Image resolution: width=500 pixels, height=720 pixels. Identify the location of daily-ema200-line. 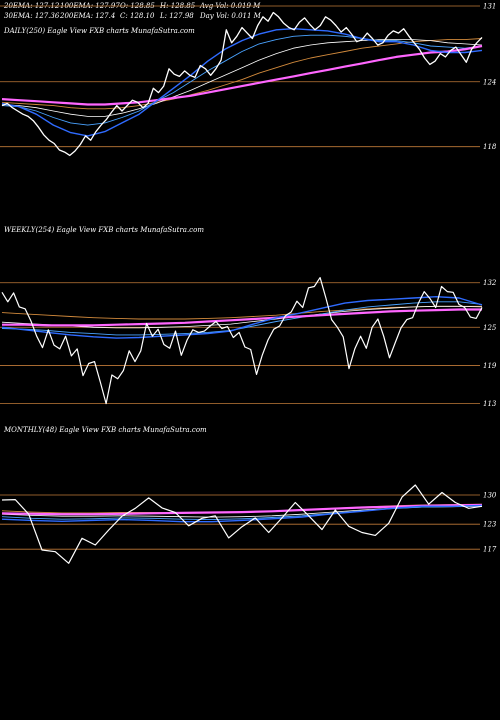
(242, 75).